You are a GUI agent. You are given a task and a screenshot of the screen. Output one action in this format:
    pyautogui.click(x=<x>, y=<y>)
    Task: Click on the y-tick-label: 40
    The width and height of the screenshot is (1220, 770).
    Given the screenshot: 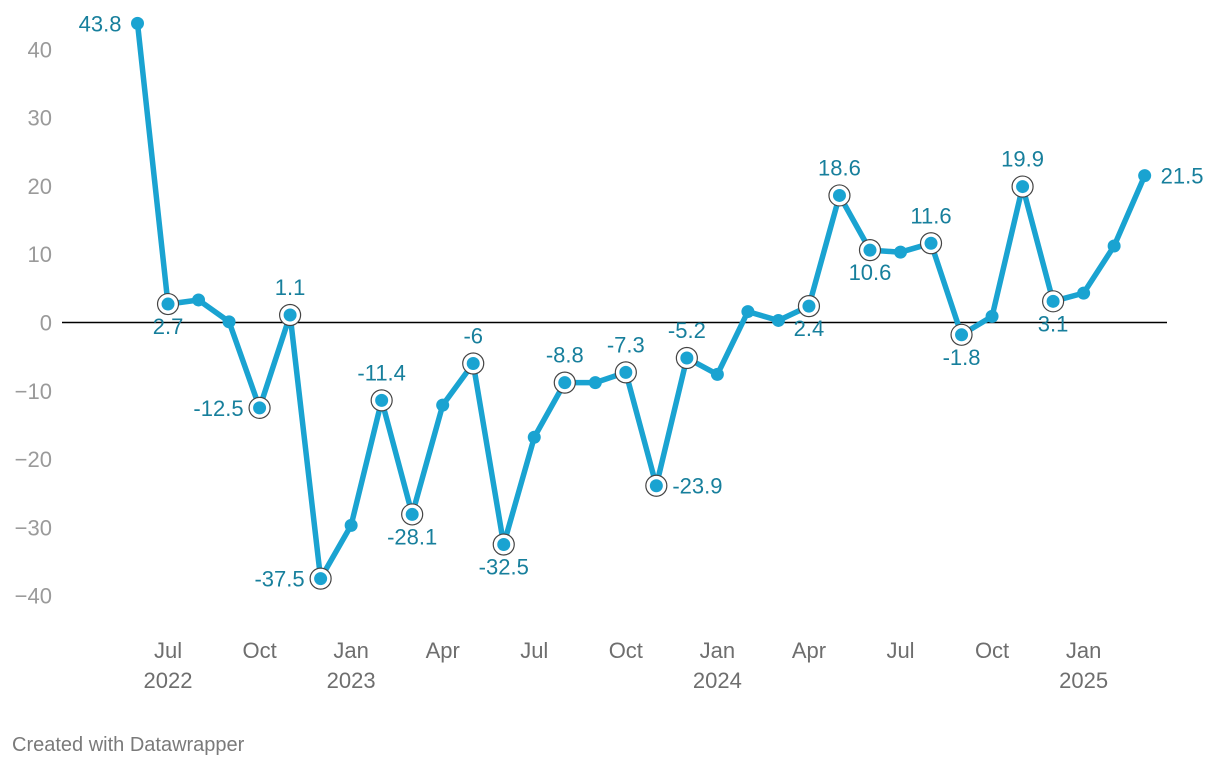 What is the action you would take?
    pyautogui.click(x=40, y=49)
    